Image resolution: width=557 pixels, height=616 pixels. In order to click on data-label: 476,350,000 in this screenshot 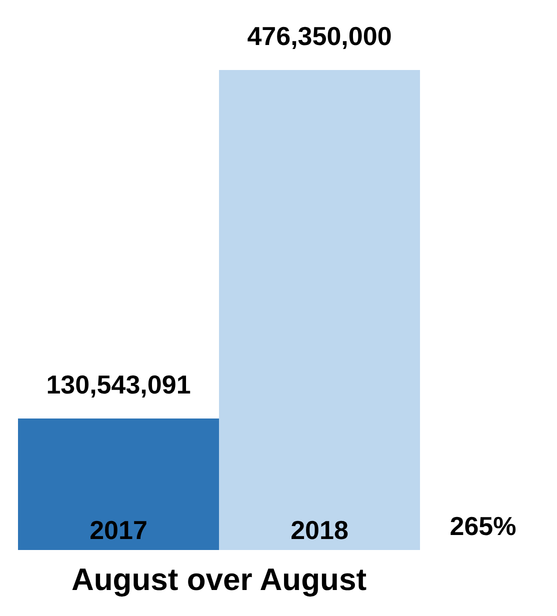, I will do `click(319, 36)`.